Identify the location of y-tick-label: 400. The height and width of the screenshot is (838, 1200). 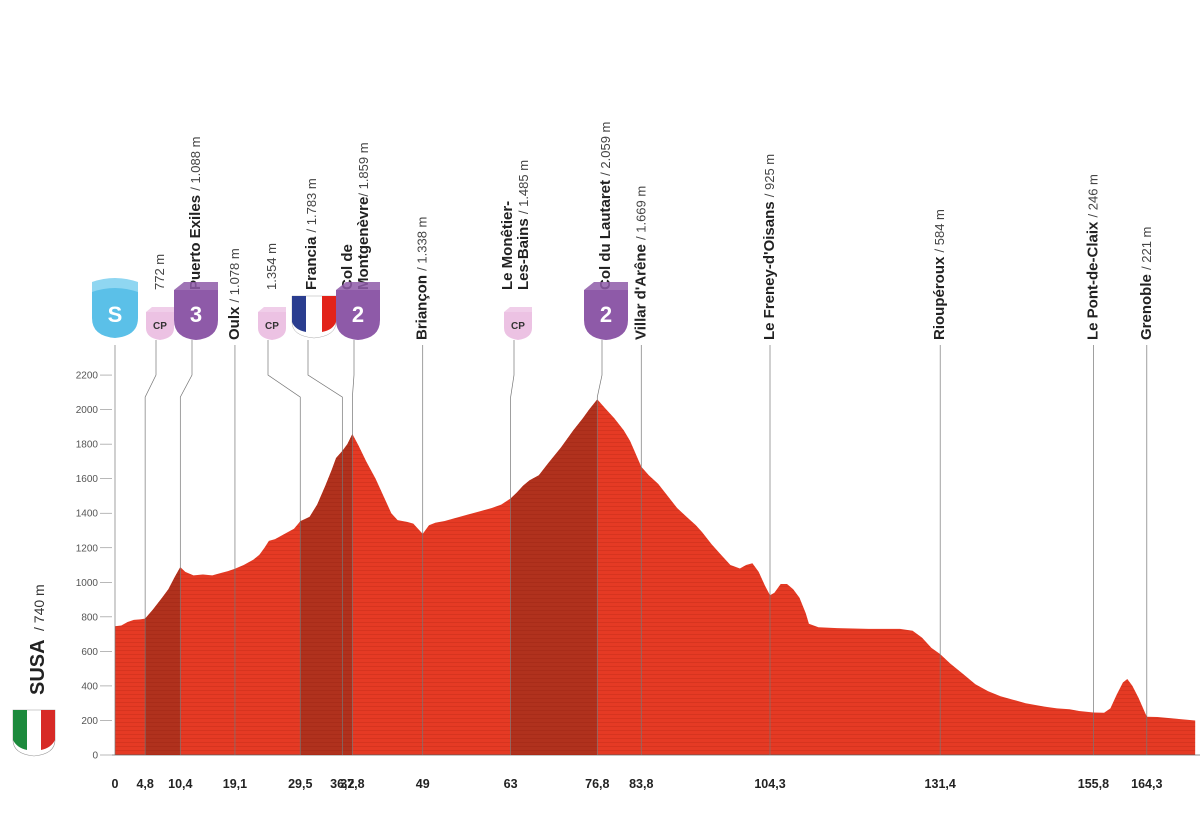
(89, 686).